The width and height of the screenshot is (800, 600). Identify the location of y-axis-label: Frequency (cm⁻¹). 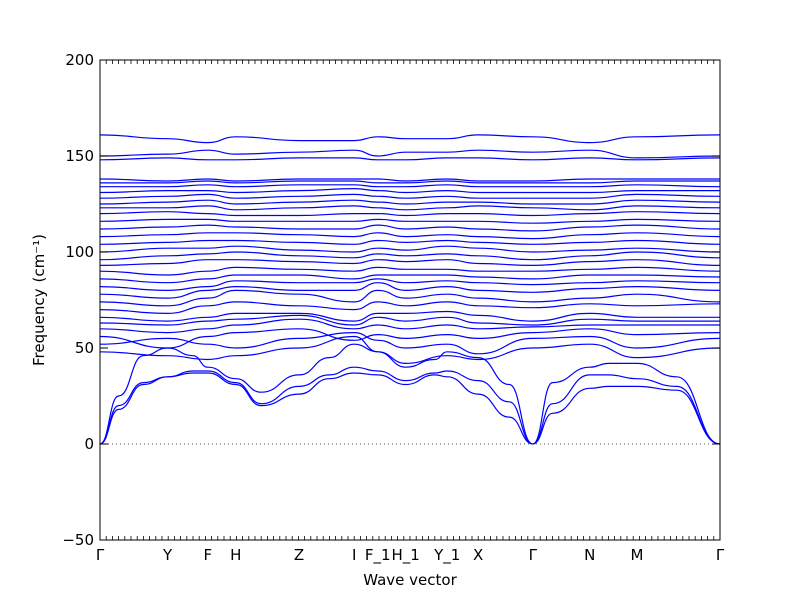
(39, 300).